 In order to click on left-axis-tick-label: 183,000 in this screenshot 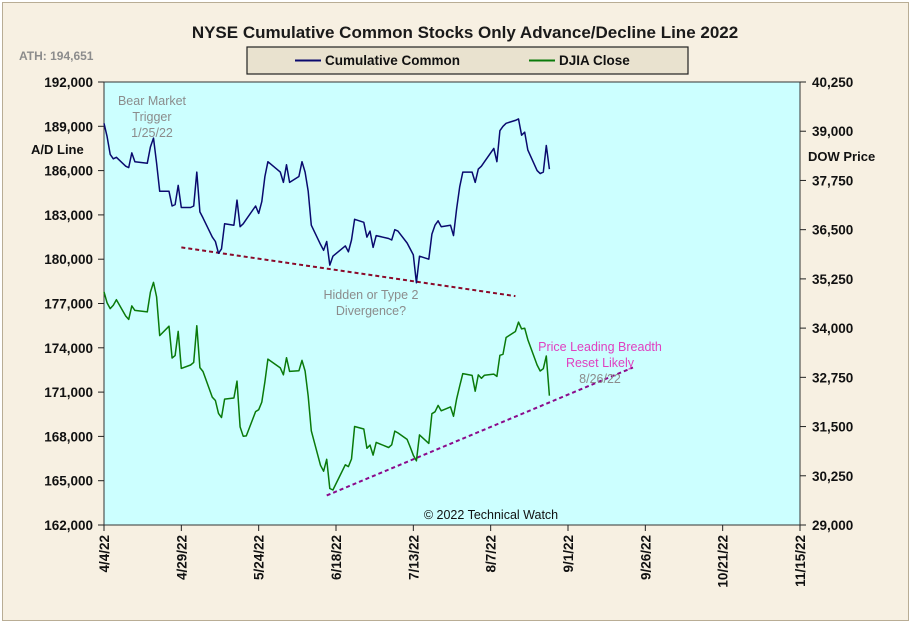, I will do `click(68, 215)`.